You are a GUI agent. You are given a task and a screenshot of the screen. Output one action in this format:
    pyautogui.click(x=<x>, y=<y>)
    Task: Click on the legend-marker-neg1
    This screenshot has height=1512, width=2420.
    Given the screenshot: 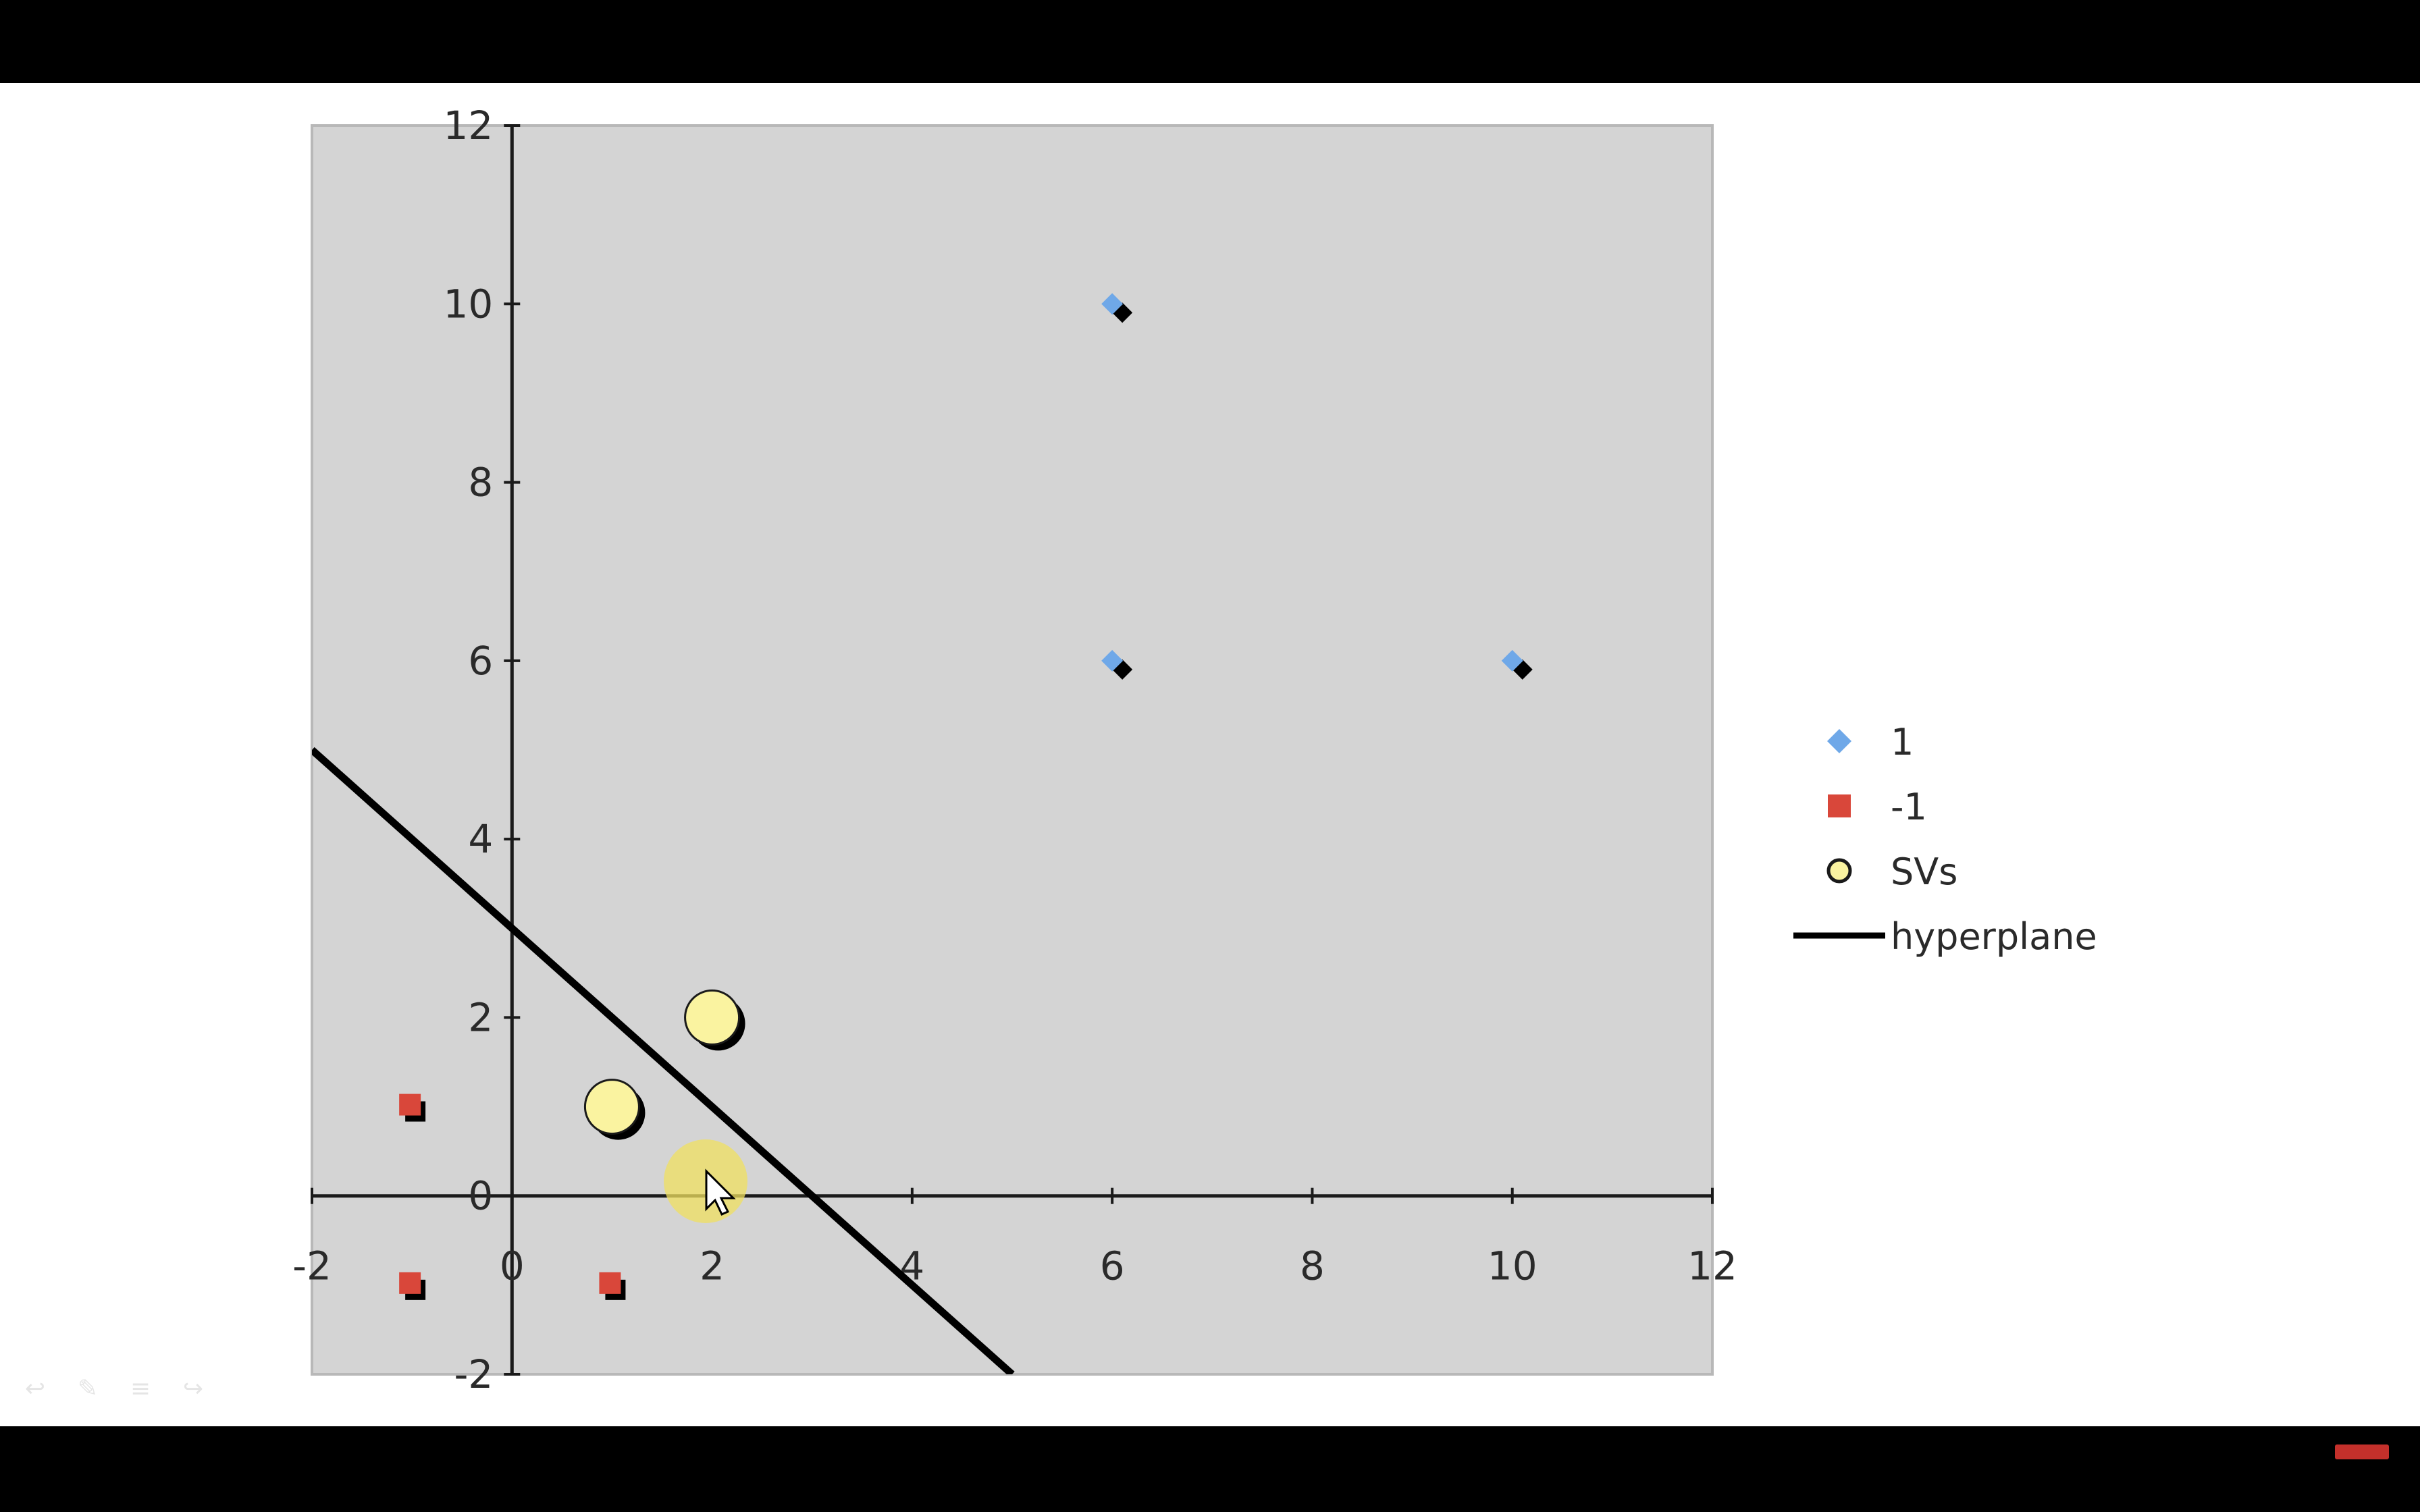 What is the action you would take?
    pyautogui.click(x=1839, y=805)
    